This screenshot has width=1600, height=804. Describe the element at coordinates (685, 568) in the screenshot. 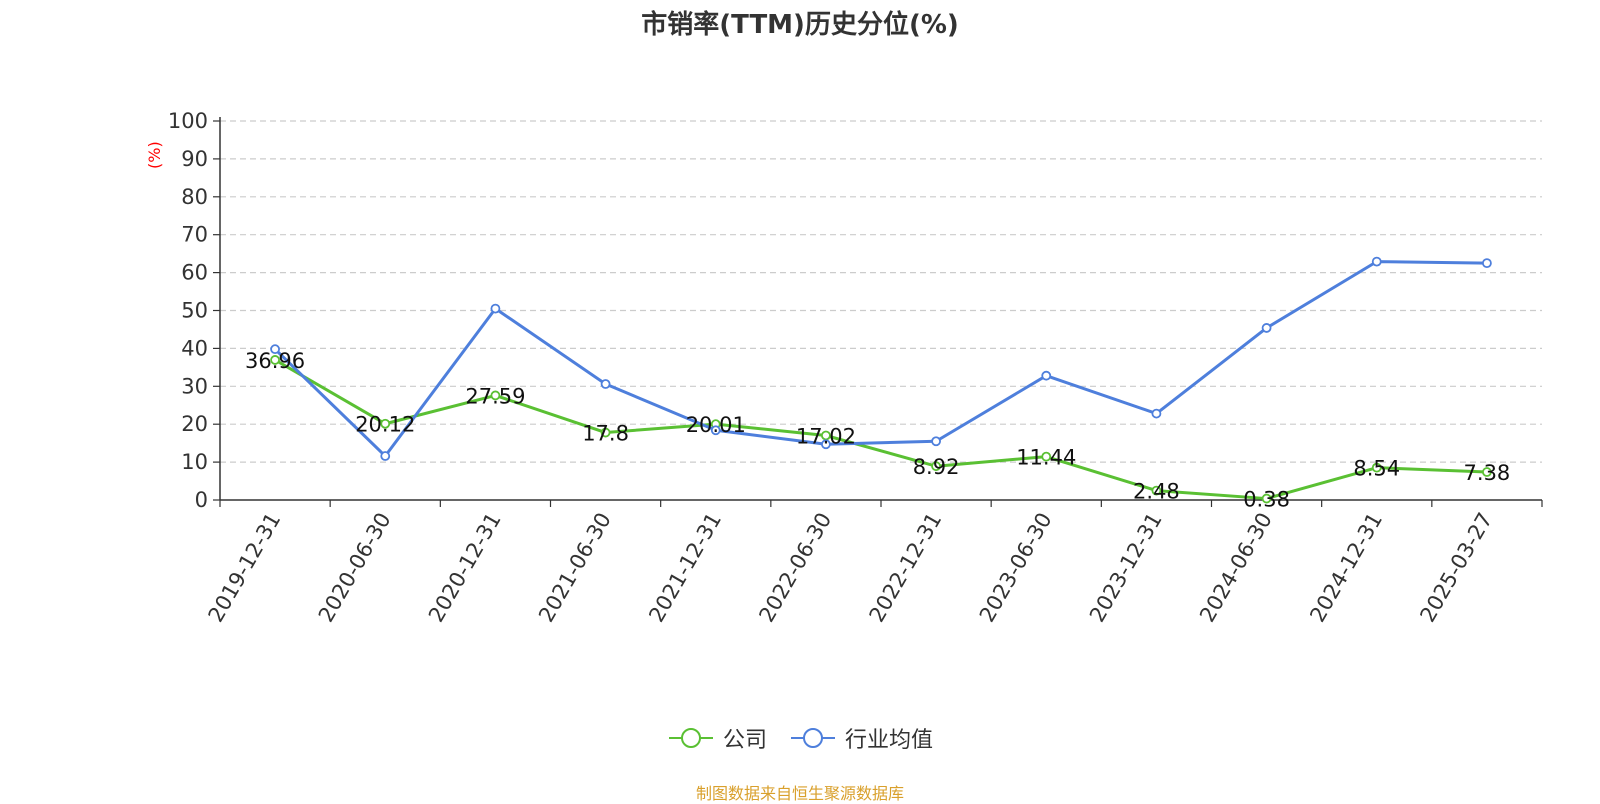

I see `x-tick-label: 2021-12-31` at that location.